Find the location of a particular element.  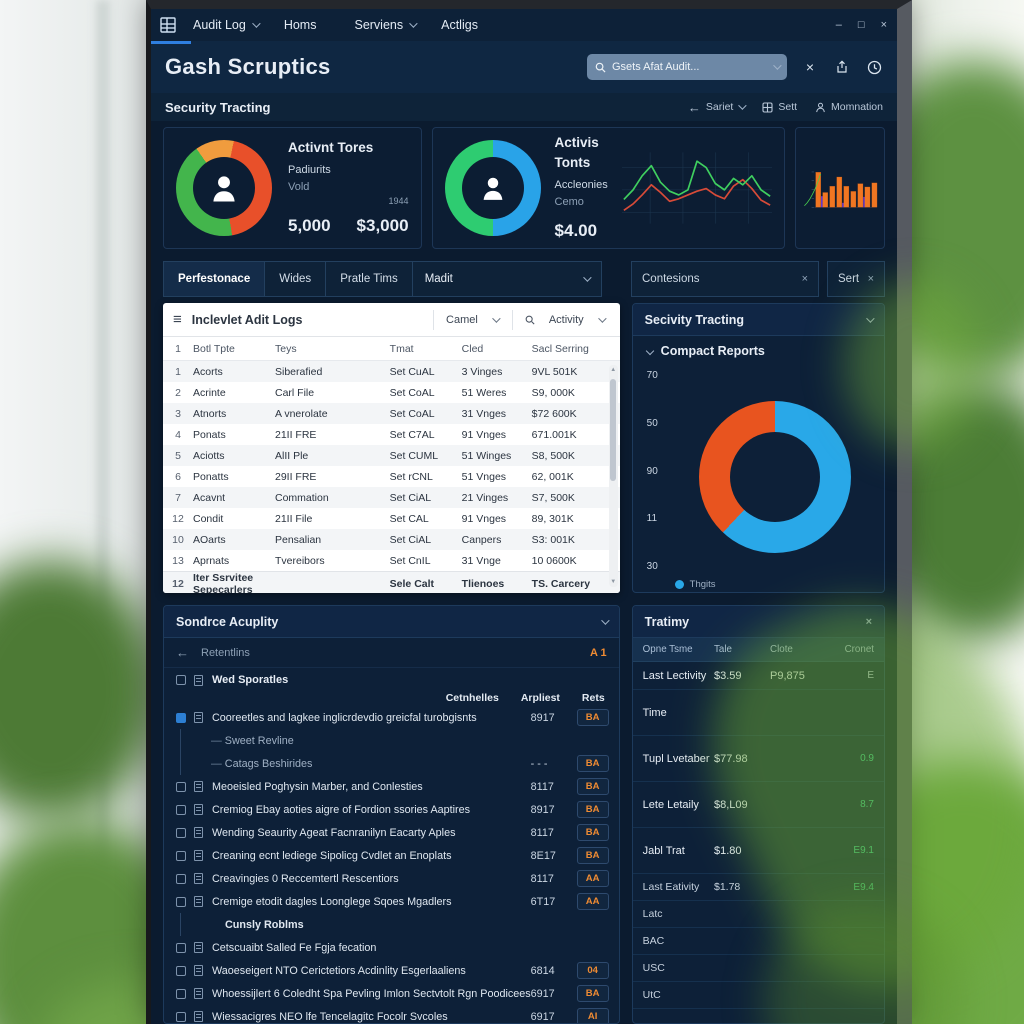

search-input is located at coordinates (689, 67).